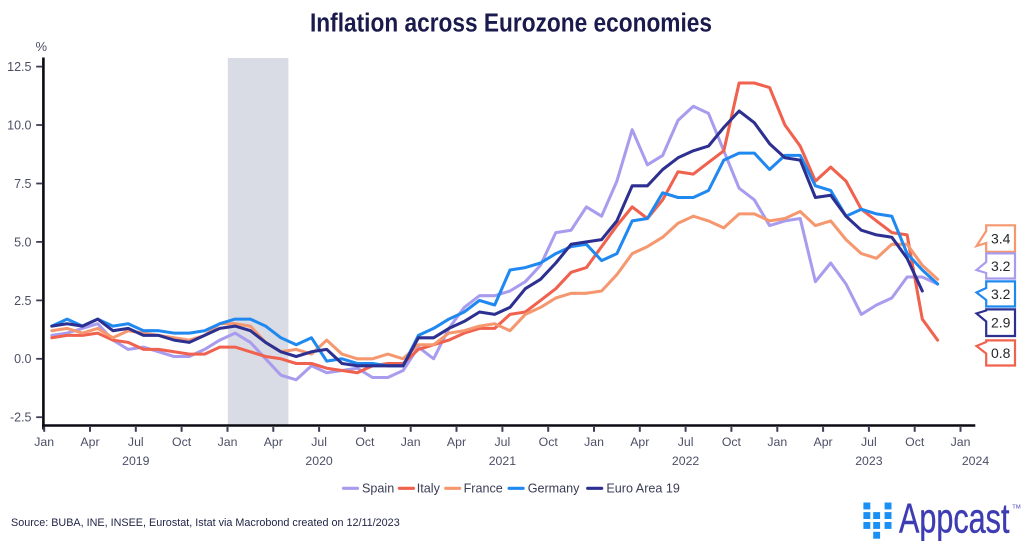 The height and width of the screenshot is (546, 1024). What do you see at coordinates (954, 518) in the screenshot?
I see `svg-text: Appcast` at bounding box center [954, 518].